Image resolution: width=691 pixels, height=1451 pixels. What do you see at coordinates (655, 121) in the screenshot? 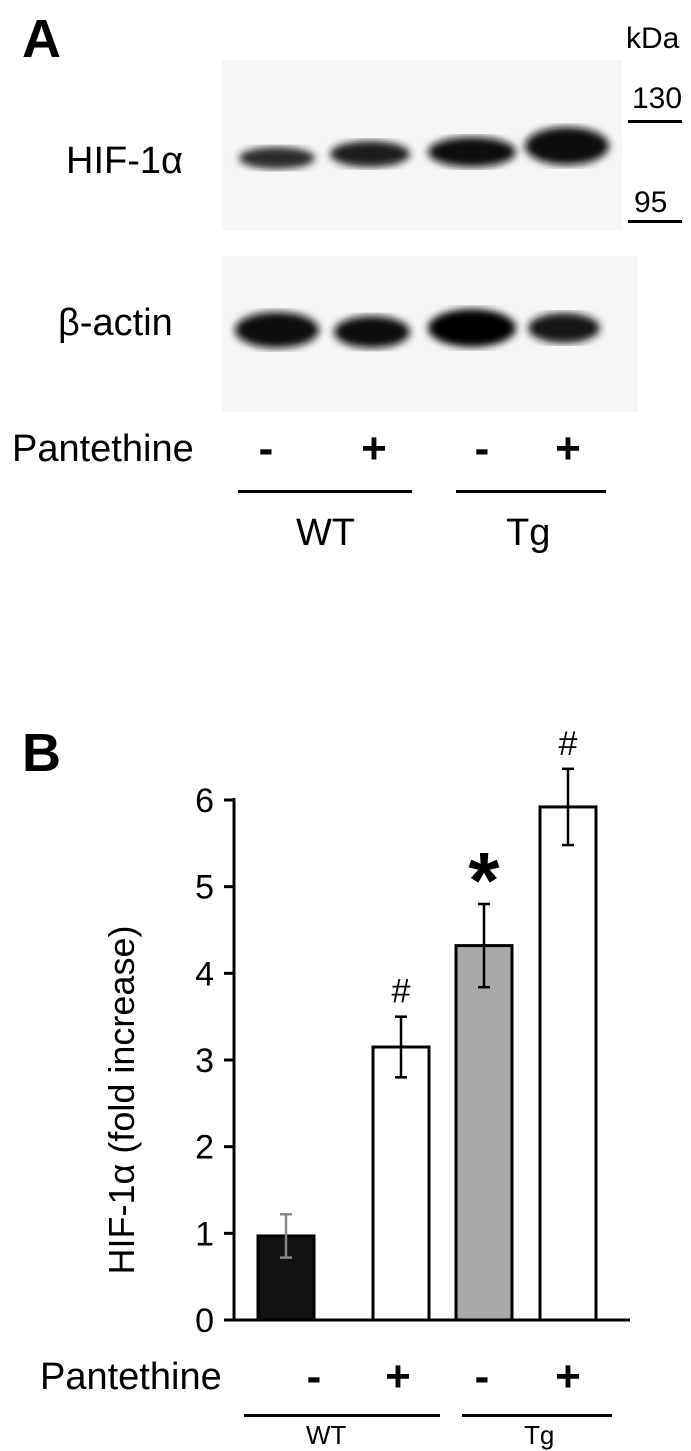
I see `marker-130-line` at bounding box center [655, 121].